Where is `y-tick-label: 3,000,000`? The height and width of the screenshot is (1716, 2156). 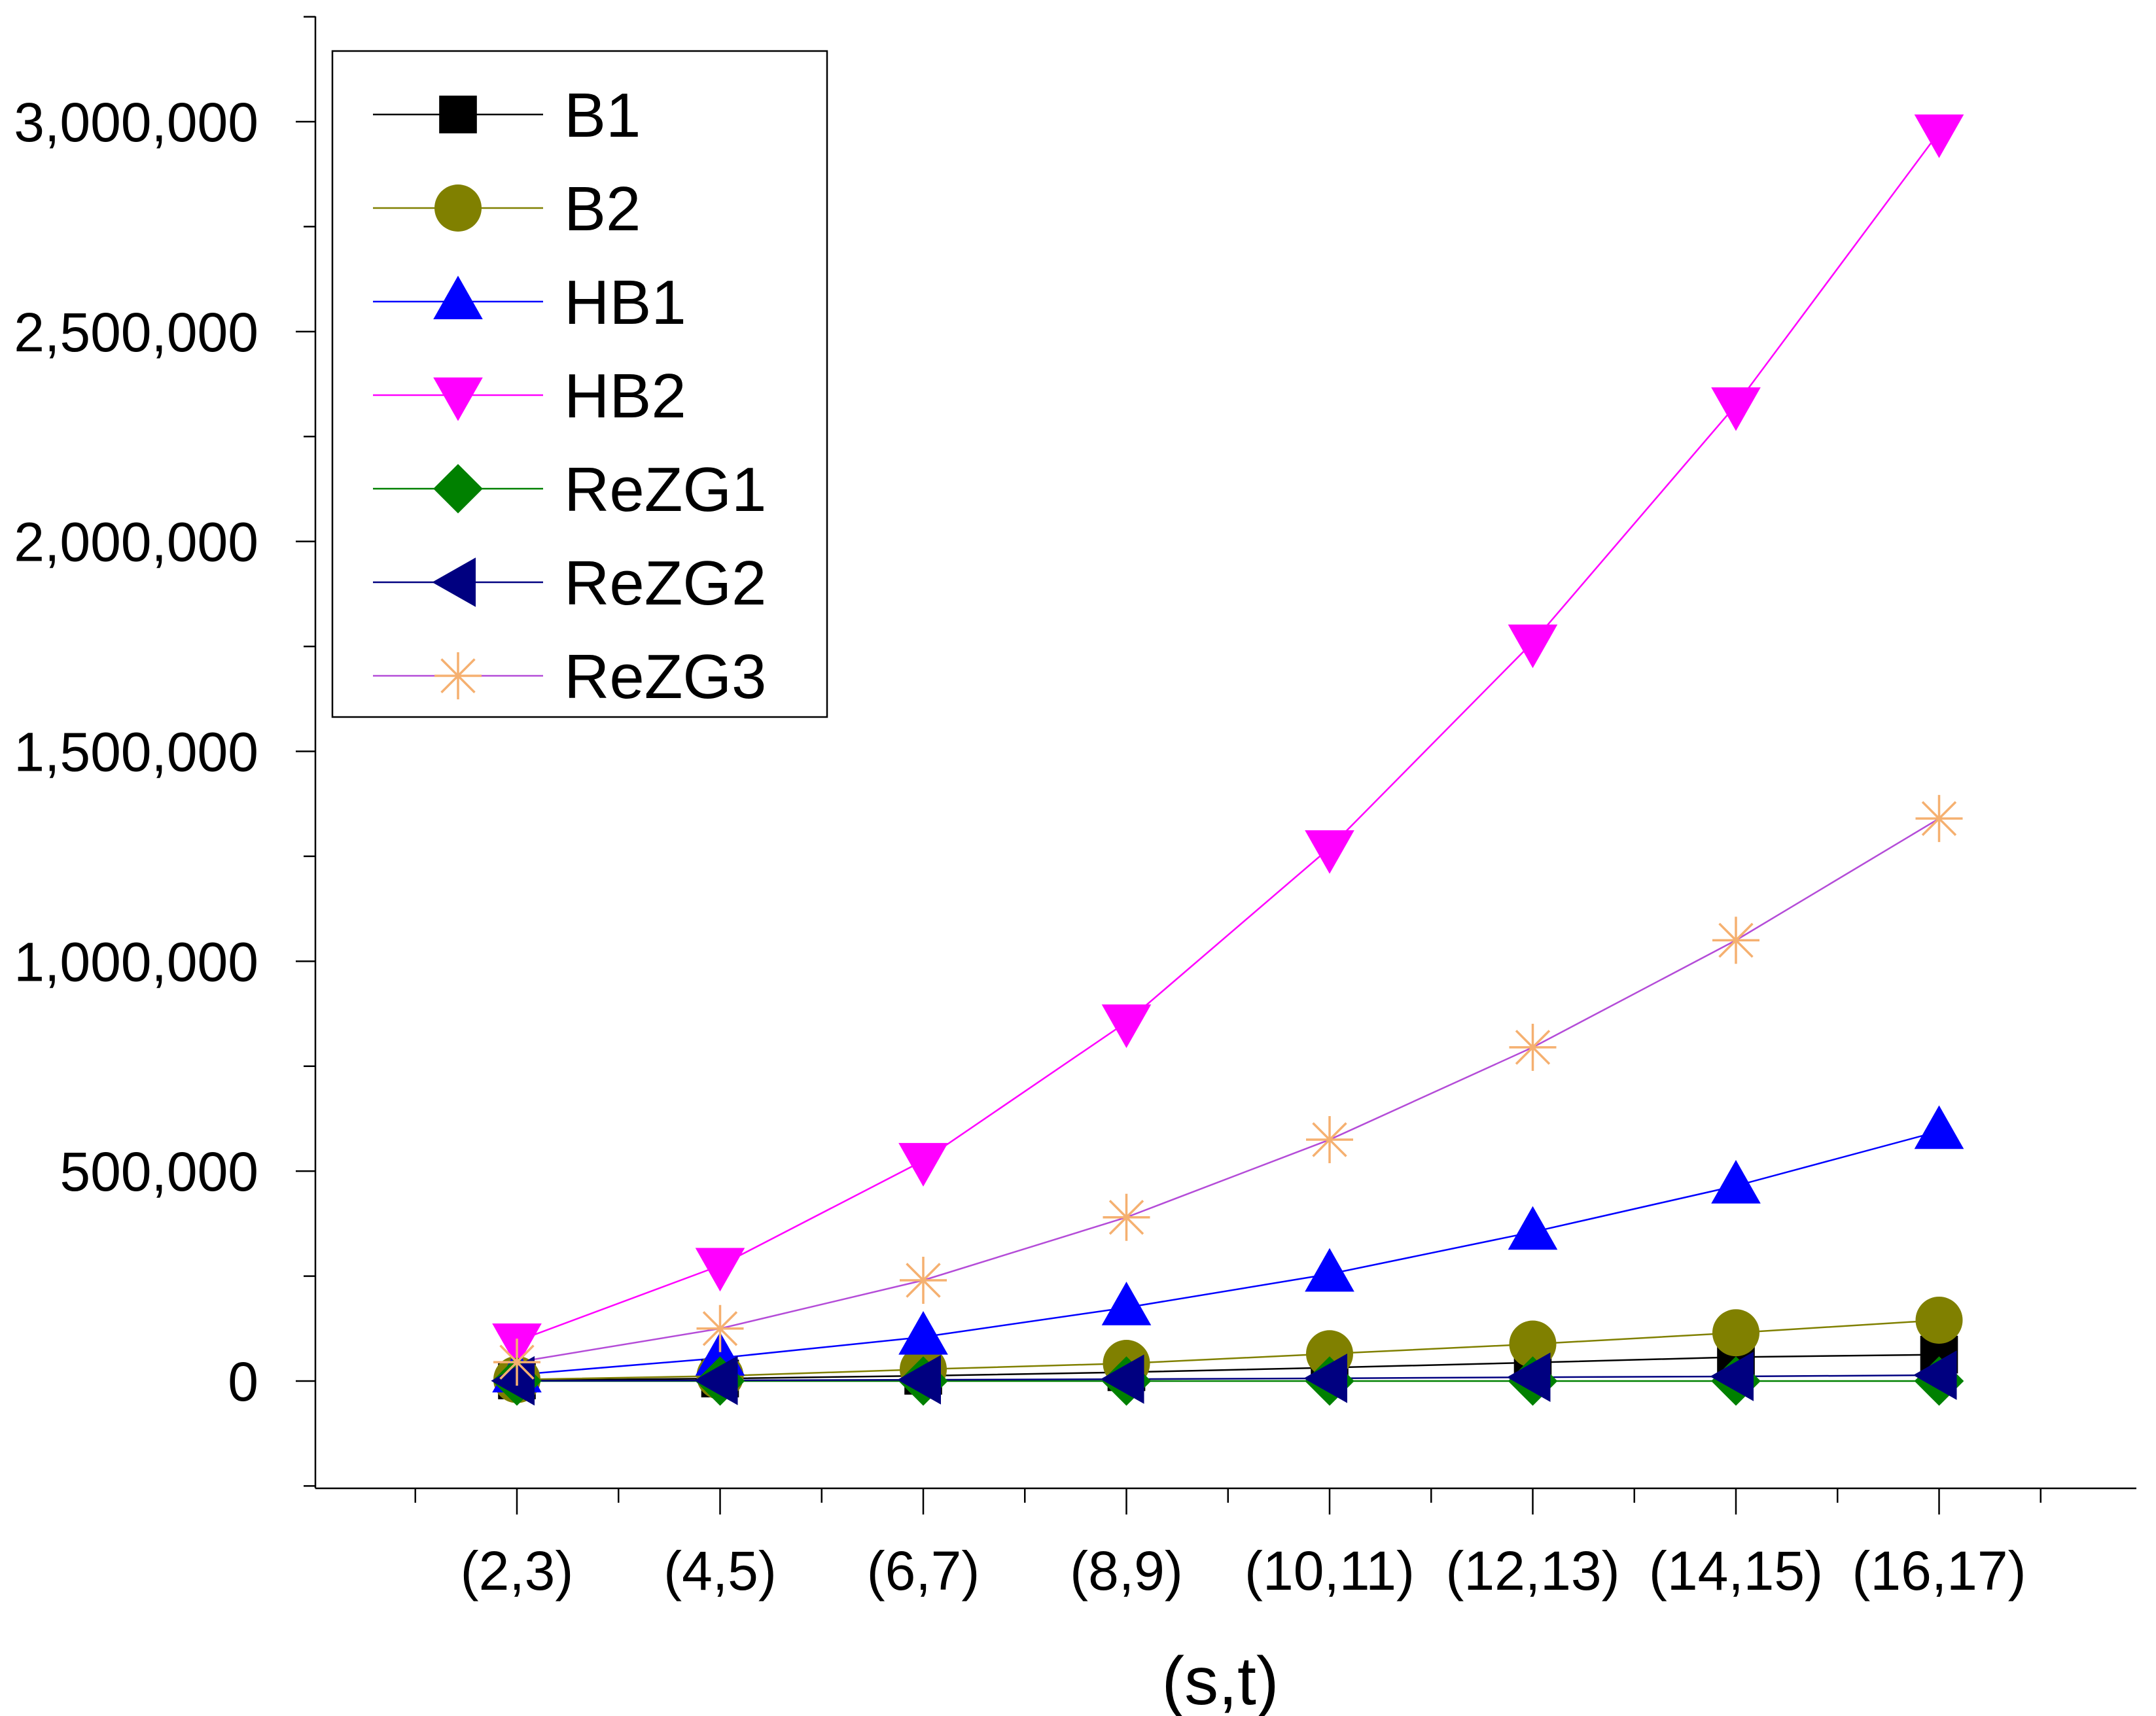
y-tick-label: 3,000,000 is located at coordinates (136, 123).